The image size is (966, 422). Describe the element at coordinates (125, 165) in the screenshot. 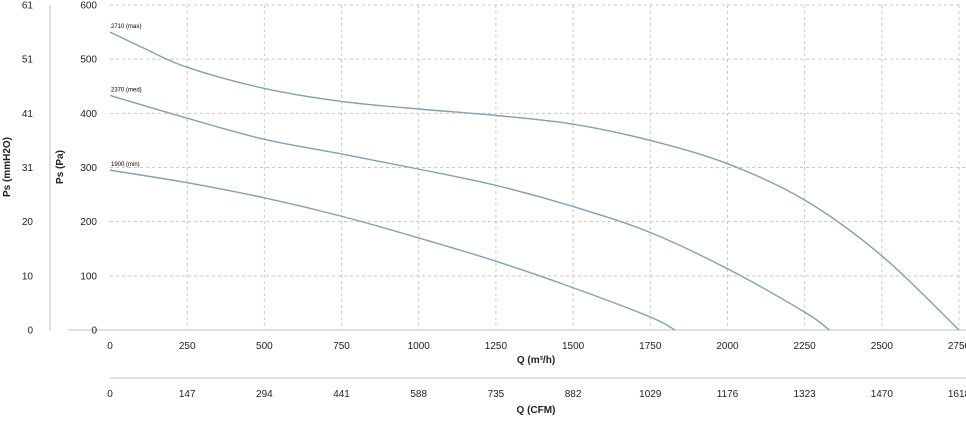

I see `series-label-2: 1900 (min)` at that location.